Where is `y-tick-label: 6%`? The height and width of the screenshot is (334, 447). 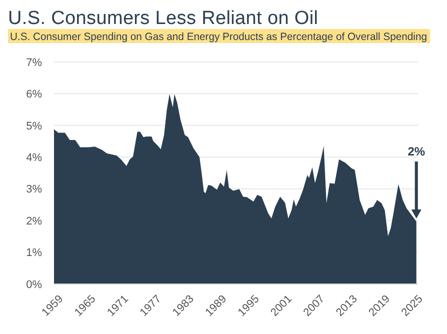
y-tick-label: 6% is located at coordinates (34, 94).